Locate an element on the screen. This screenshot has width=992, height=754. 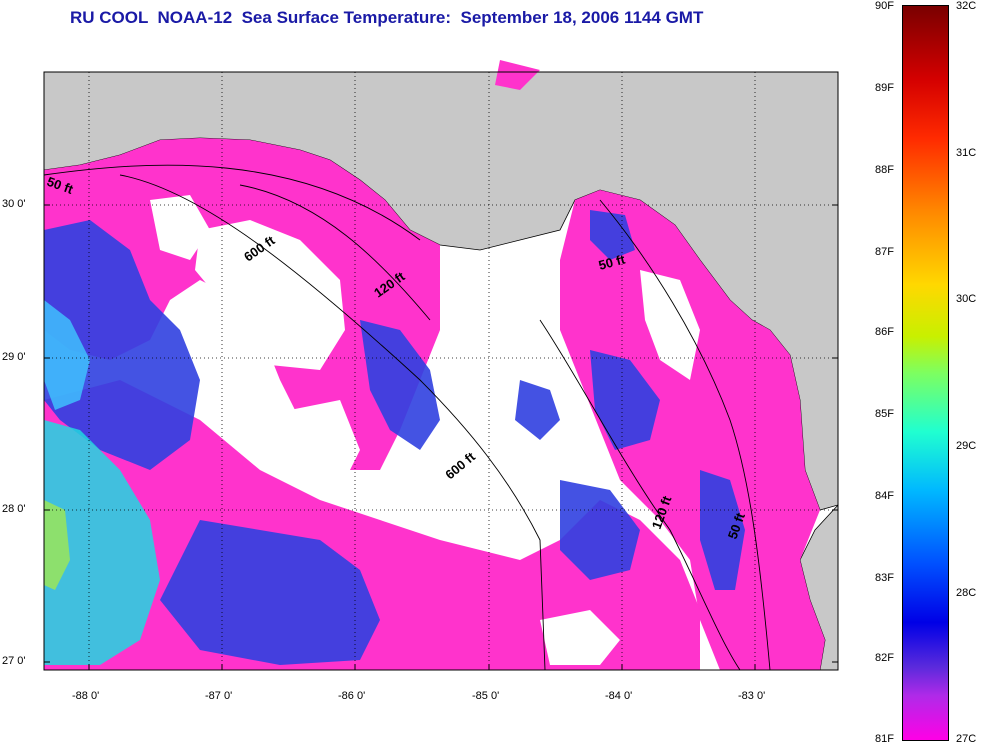
isobath-120ft-west is located at coordinates (335, 252).